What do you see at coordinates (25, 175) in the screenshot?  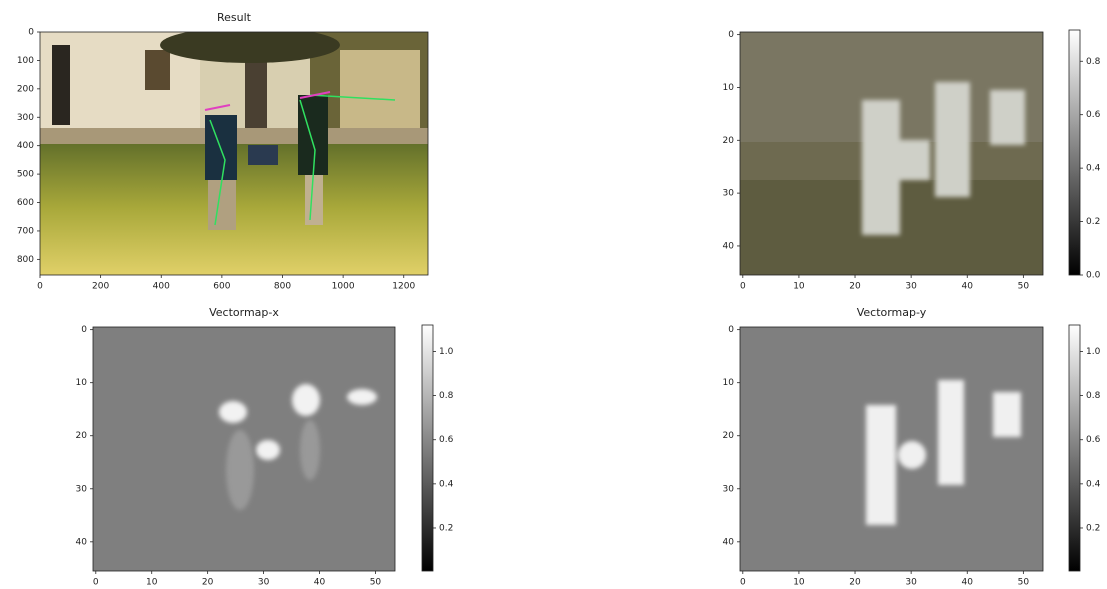 I see `y-tick-label: 500` at bounding box center [25, 175].